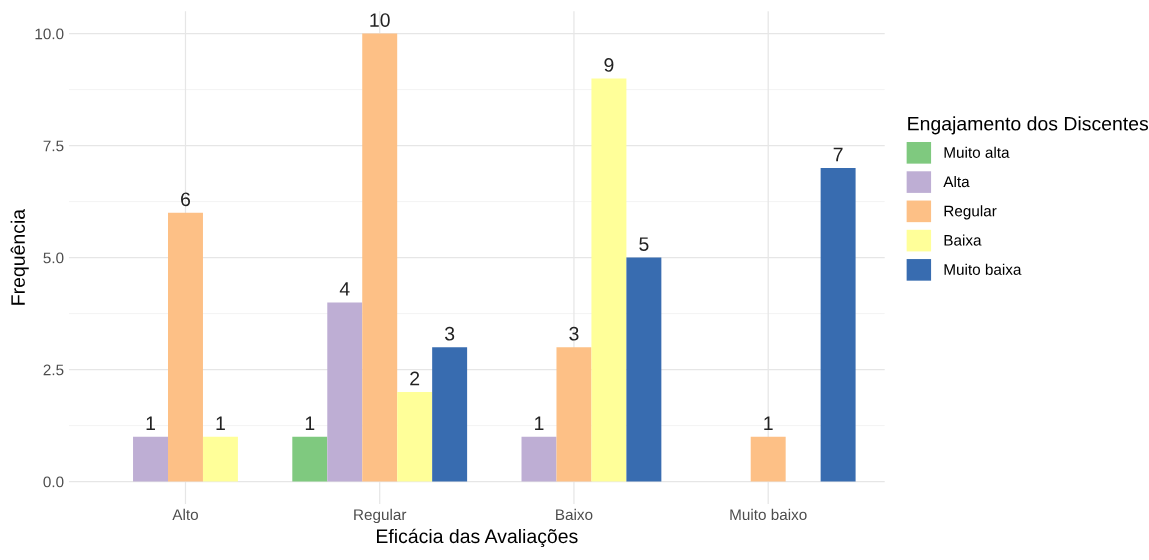  Describe the element at coordinates (768, 514) in the screenshot. I see `x-tick-label: Muito baixo` at that location.